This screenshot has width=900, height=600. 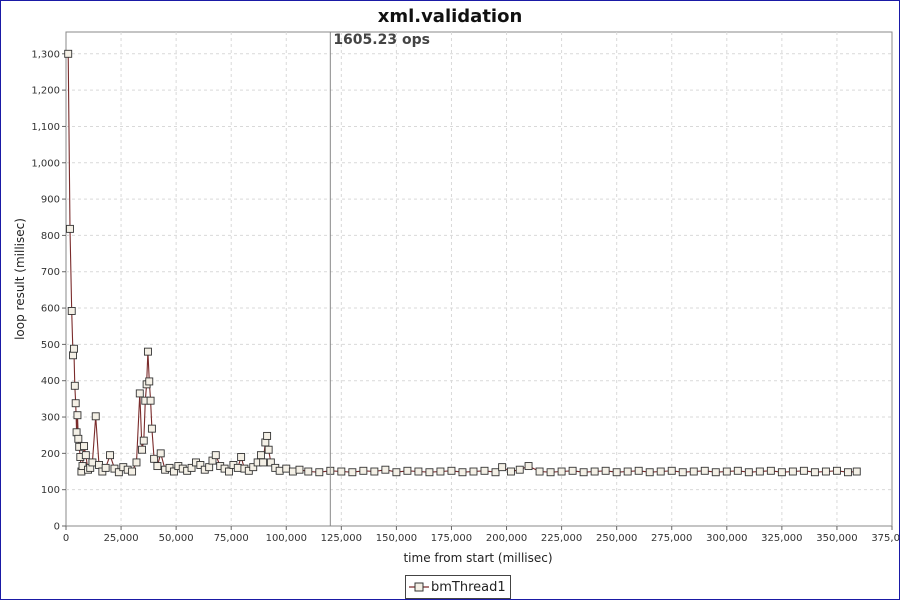 What do you see at coordinates (381, 40) in the screenshot?
I see `annotation-label: 1605.23 ops` at bounding box center [381, 40].